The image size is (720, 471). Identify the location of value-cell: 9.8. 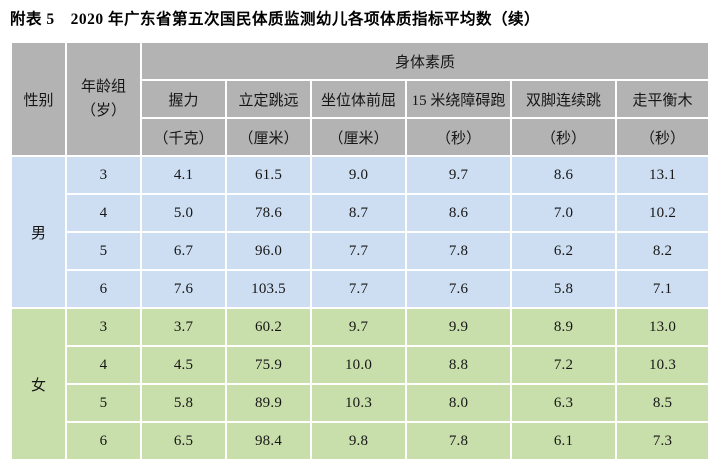
(358, 441).